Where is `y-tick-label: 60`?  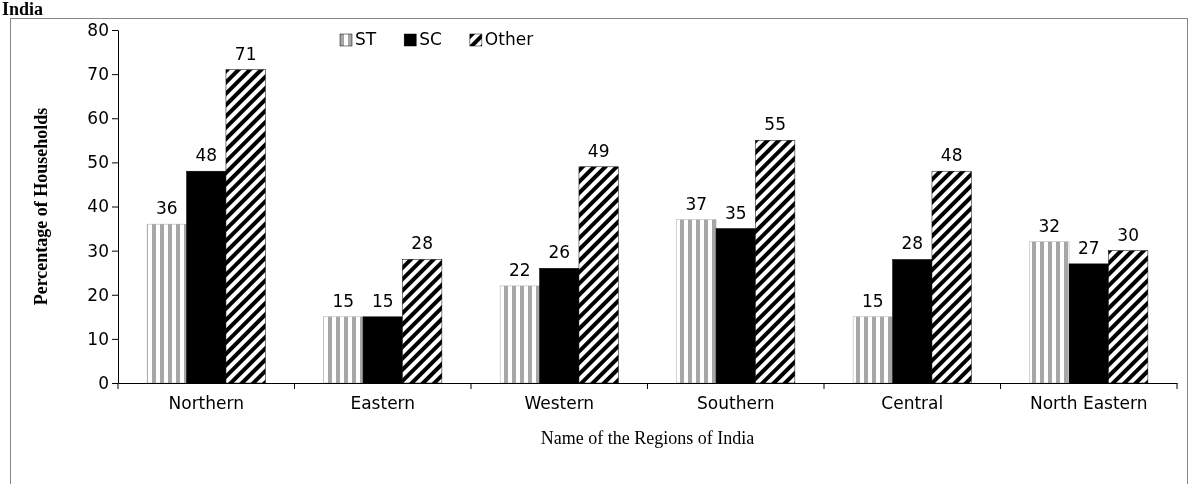
y-tick-label: 60 is located at coordinates (98, 118).